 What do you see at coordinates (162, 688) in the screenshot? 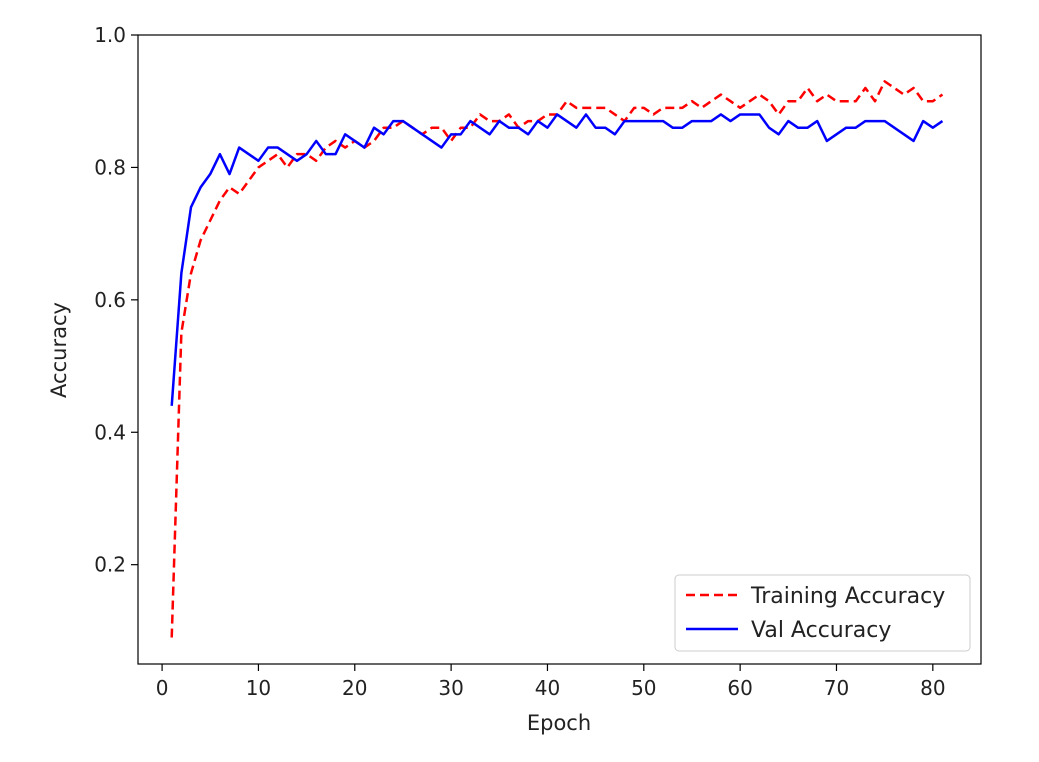
I see `x-tick-label: 0` at bounding box center [162, 688].